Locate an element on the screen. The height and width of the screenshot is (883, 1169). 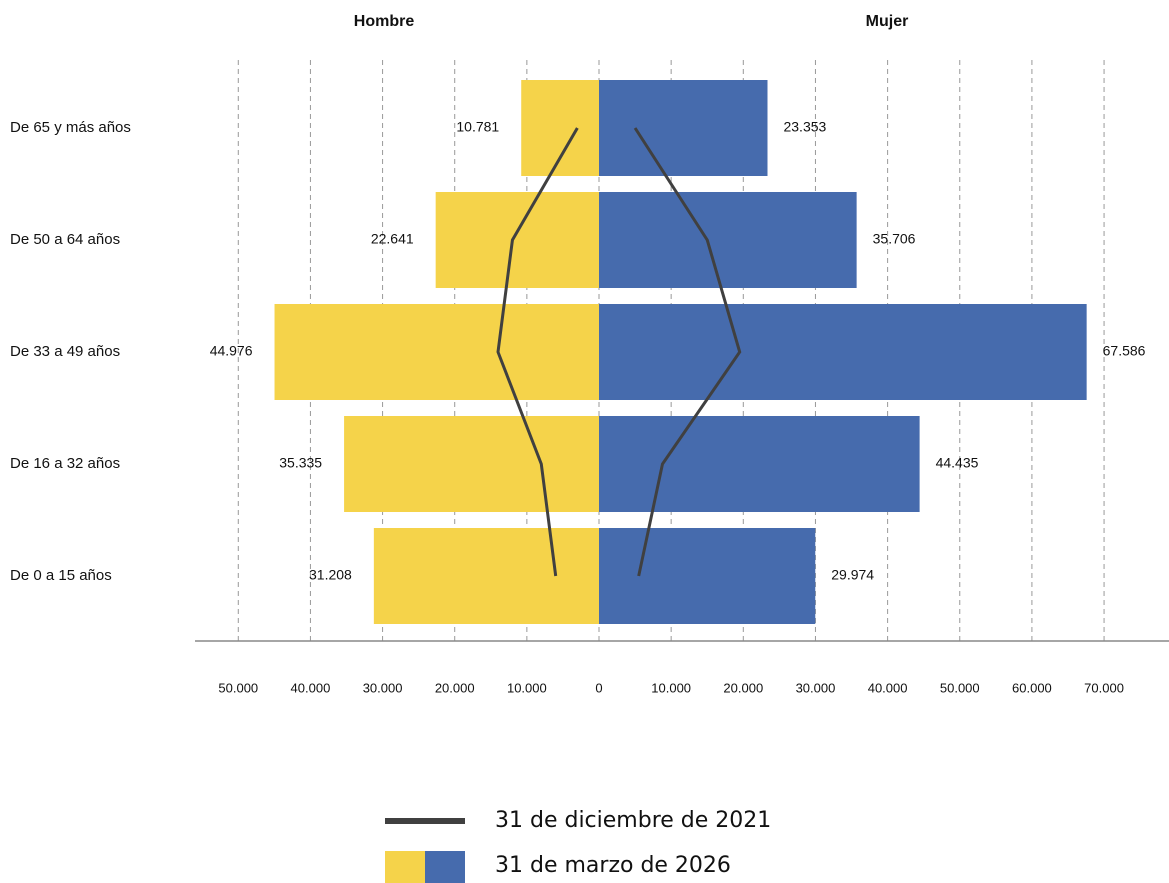
x-tick-label: 70.000 is located at coordinates (1104, 687).